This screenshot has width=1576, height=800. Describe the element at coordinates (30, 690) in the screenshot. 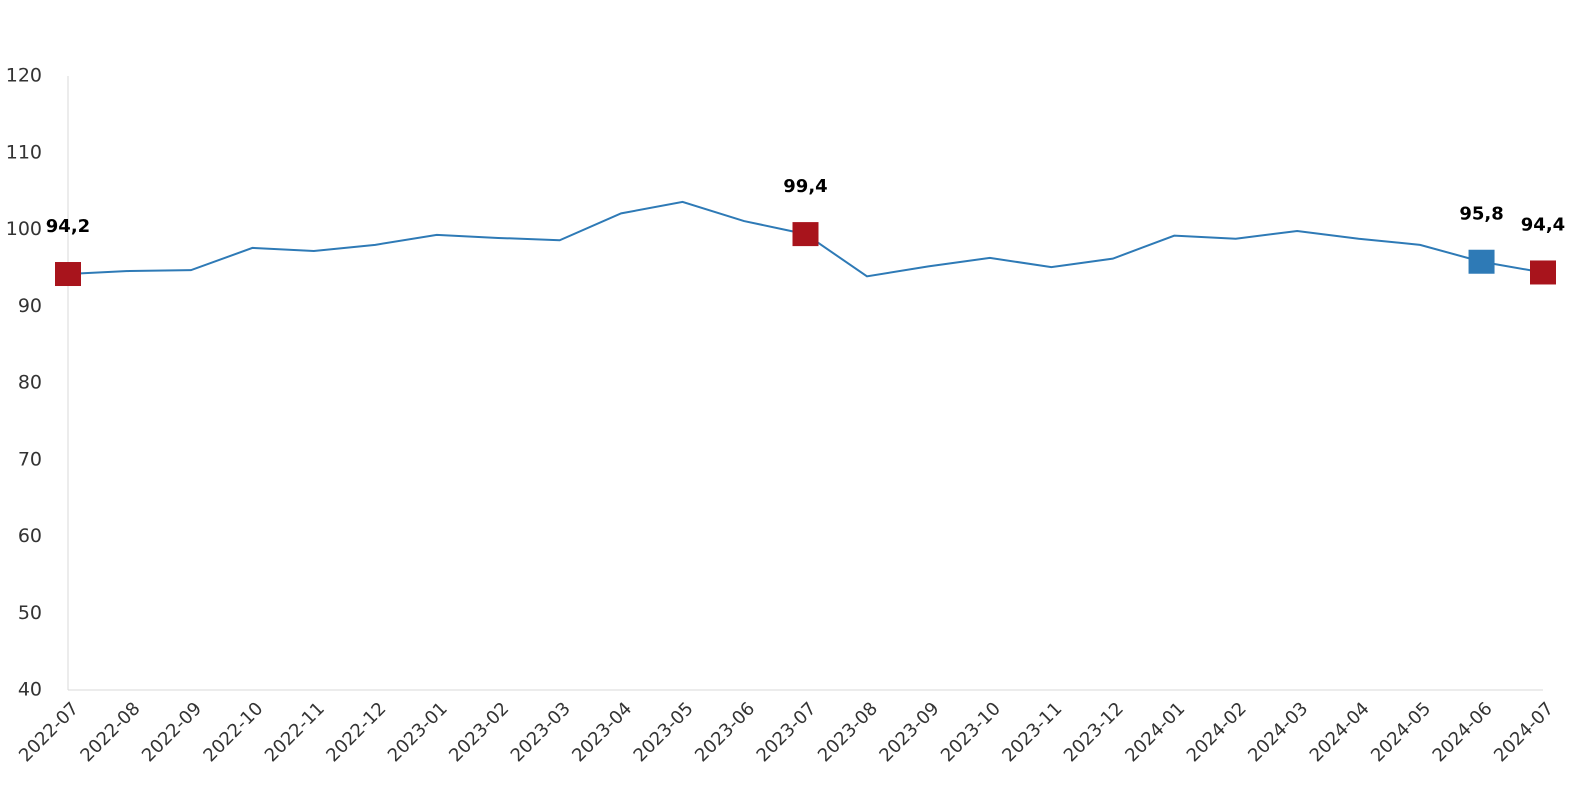

I see `y-tick-label: 40` at that location.